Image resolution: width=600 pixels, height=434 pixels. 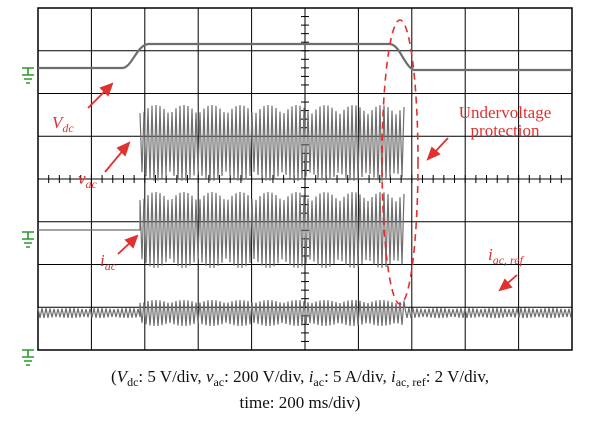 What do you see at coordinates (88, 180) in the screenshot?
I see `vac-label: vac` at bounding box center [88, 180].